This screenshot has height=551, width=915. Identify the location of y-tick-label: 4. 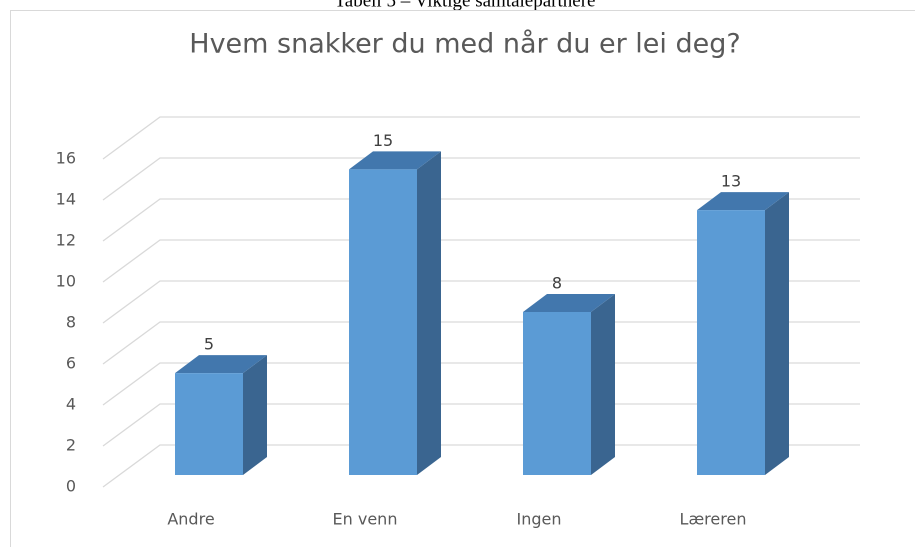
(71, 404).